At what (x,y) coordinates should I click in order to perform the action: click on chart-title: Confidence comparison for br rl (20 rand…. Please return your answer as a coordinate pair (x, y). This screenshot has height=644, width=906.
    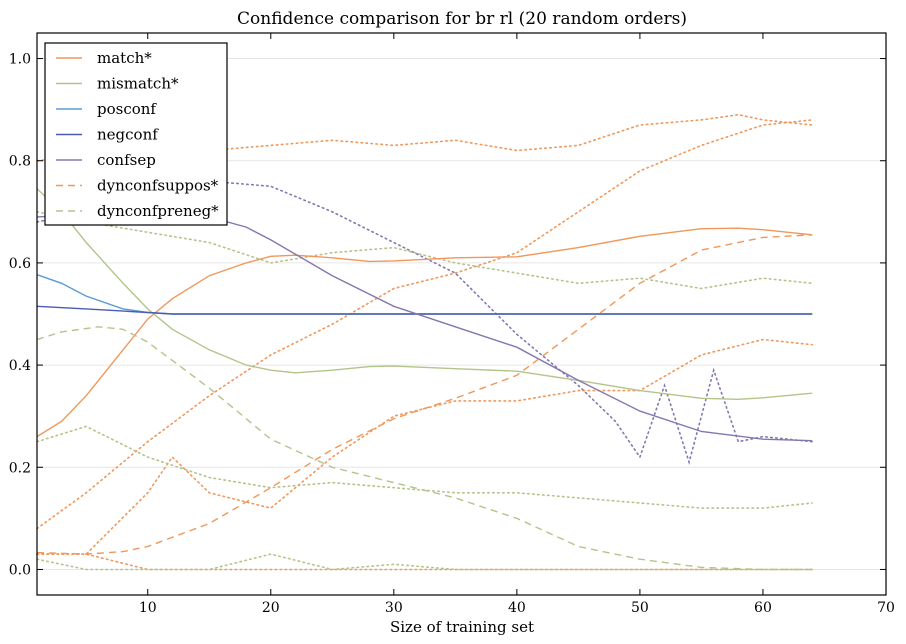
    Looking at the image, I should click on (462, 19).